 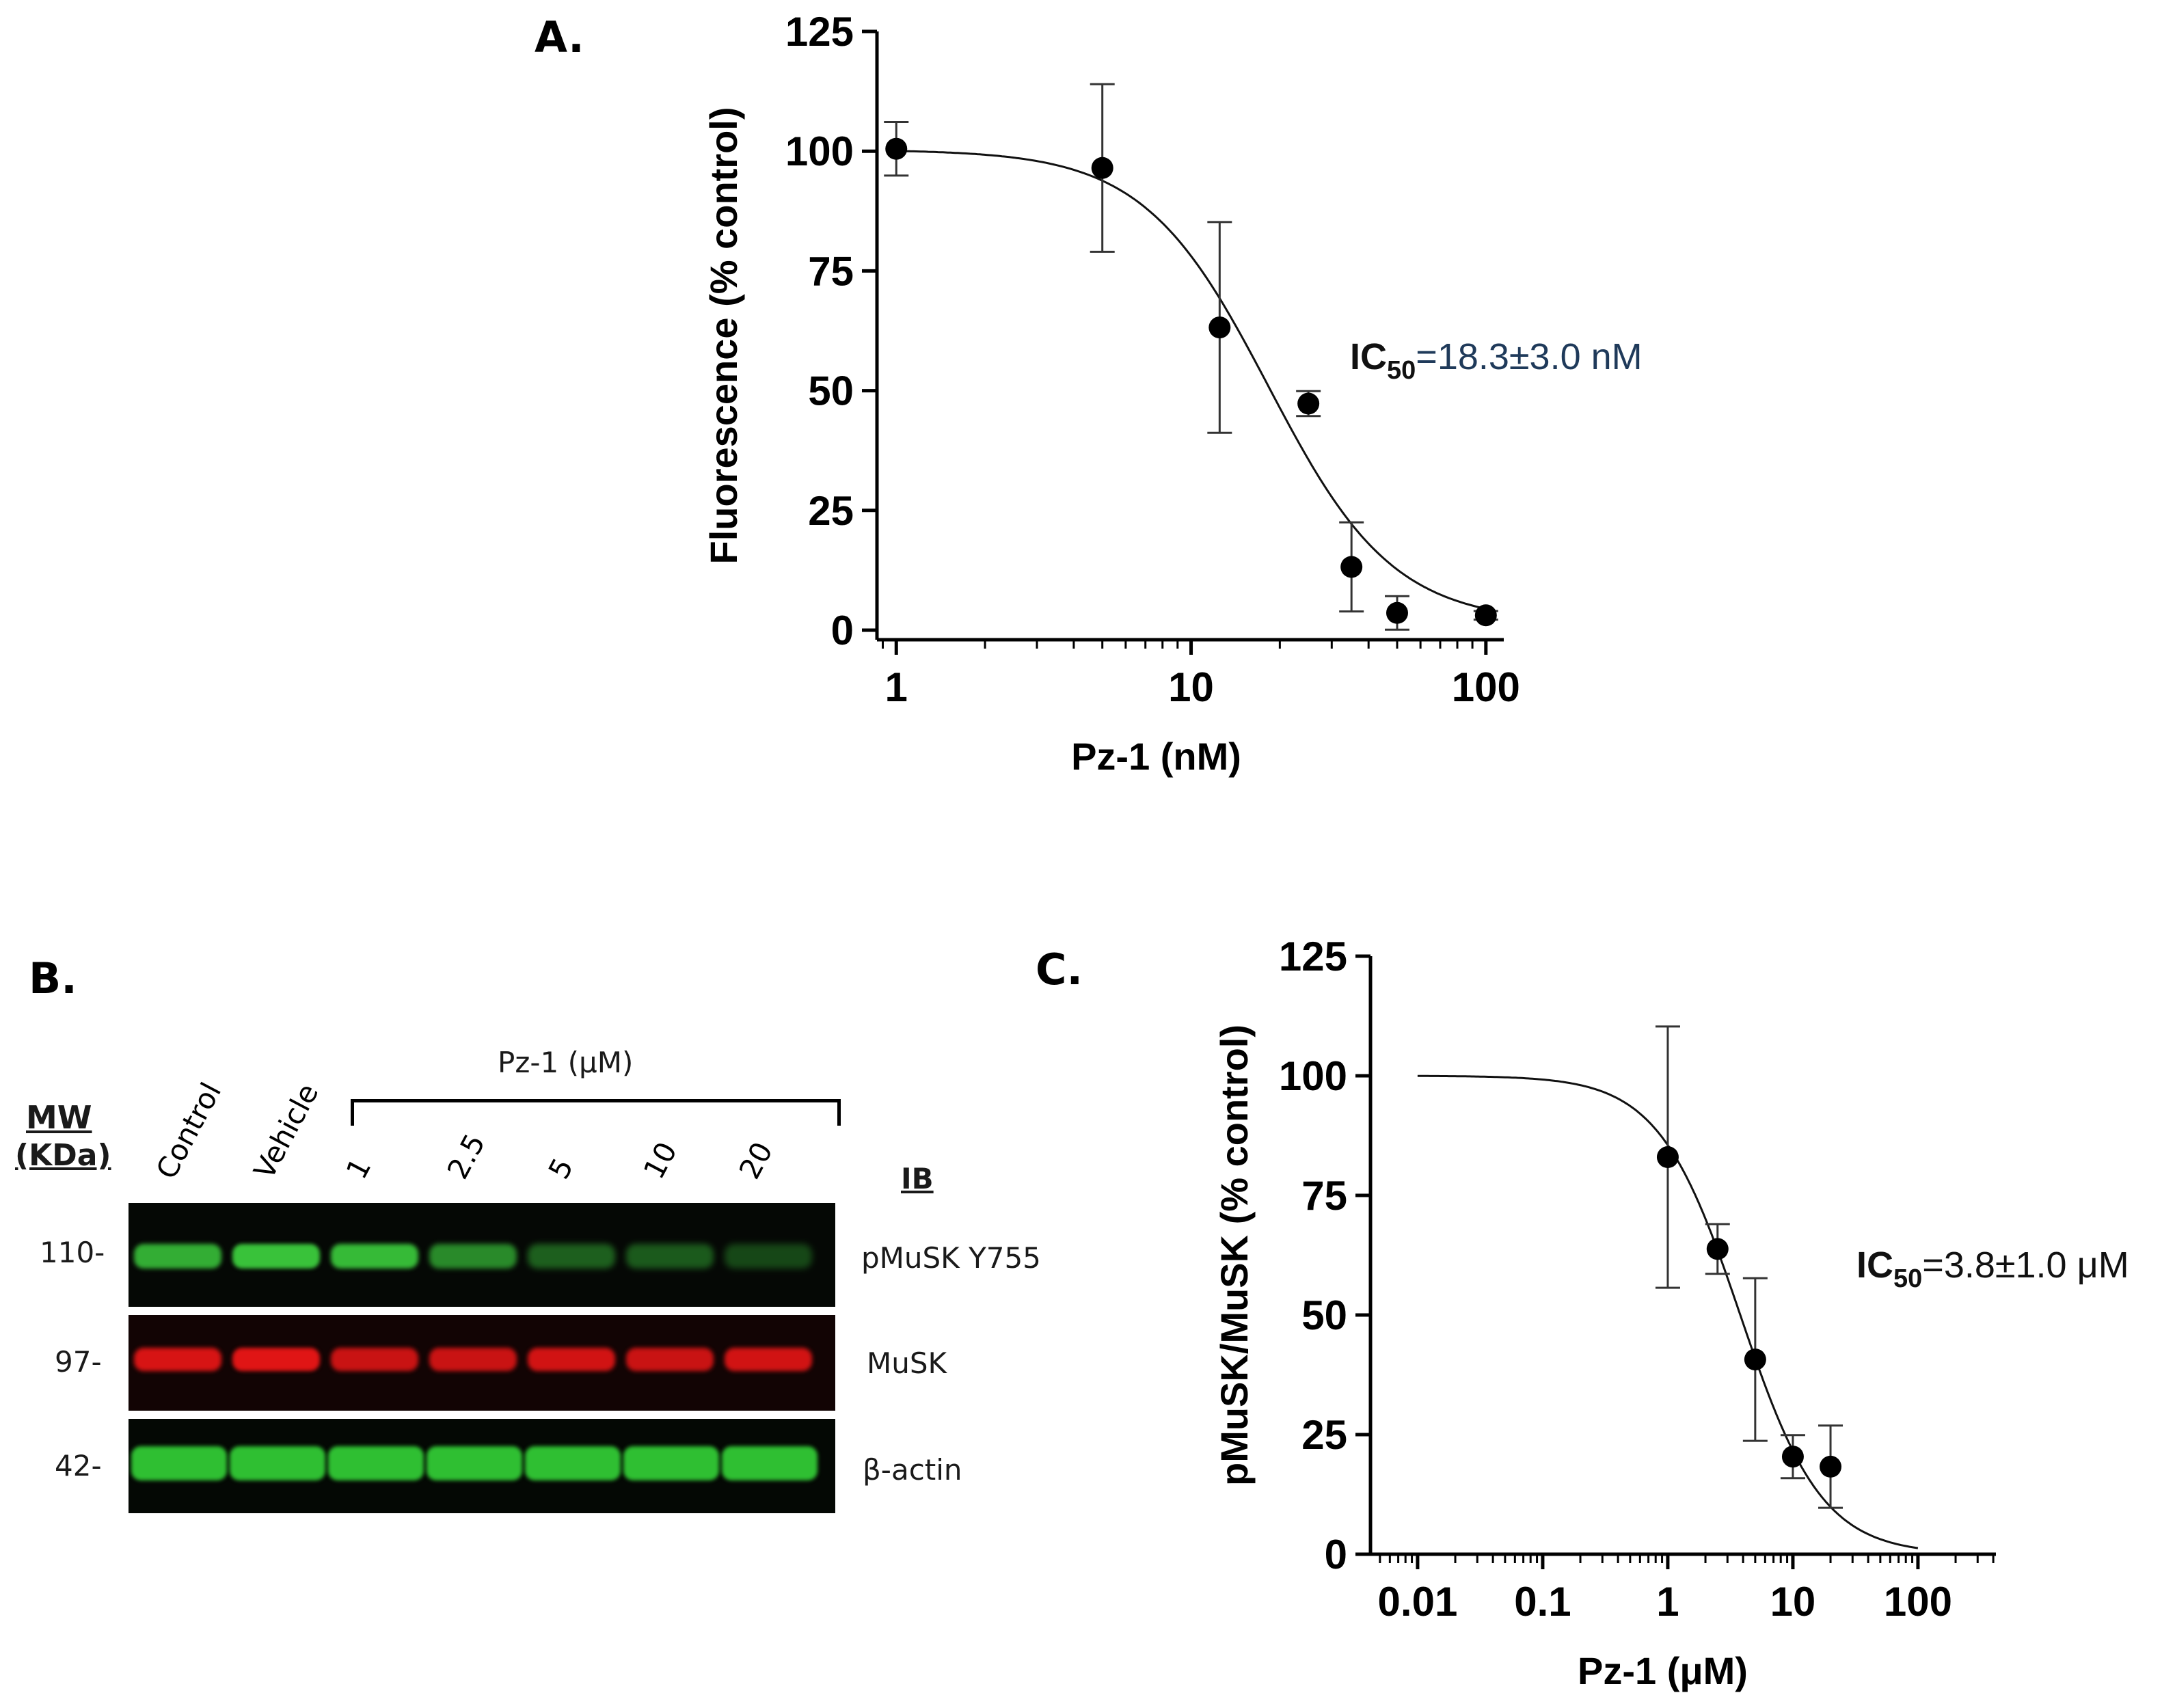 What do you see at coordinates (2025, 1265) in the screenshot?
I see `ic50-value: =3.8±1.0 μM` at bounding box center [2025, 1265].